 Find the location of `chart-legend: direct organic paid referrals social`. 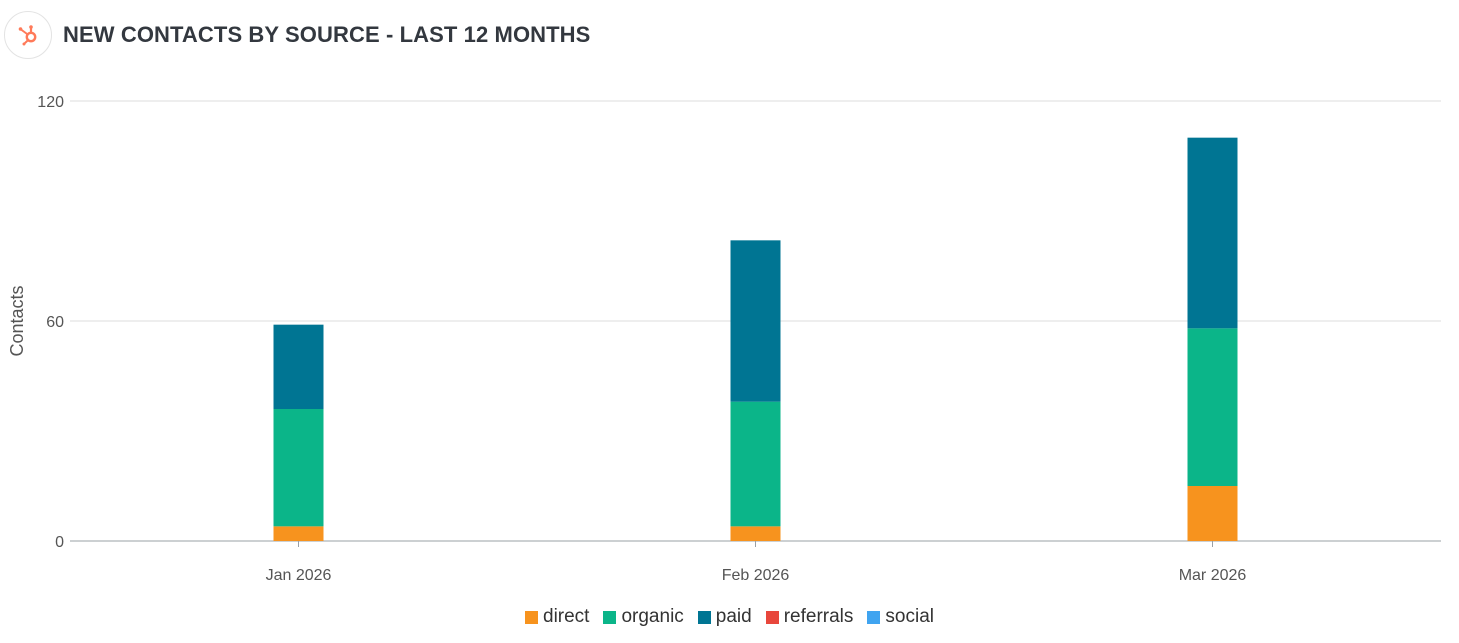

chart-legend: direct organic paid referrals social is located at coordinates (729, 617).